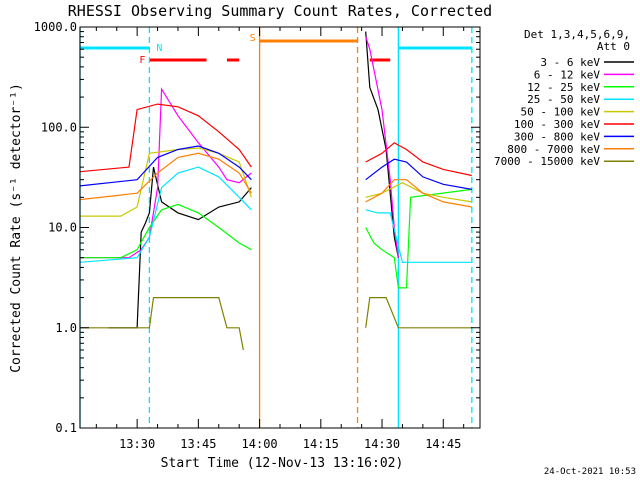  I want to click on legend-entry-label: 25 - 50 keV, so click(563, 99).